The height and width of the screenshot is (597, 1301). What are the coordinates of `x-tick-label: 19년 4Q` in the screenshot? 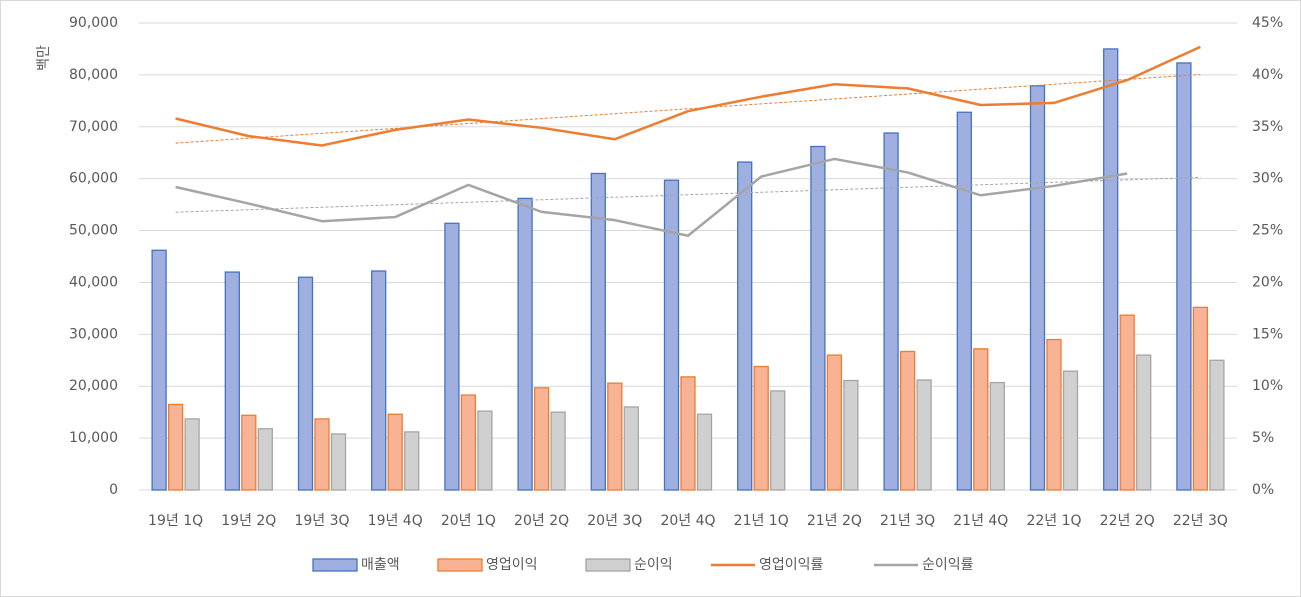 It's located at (395, 521).